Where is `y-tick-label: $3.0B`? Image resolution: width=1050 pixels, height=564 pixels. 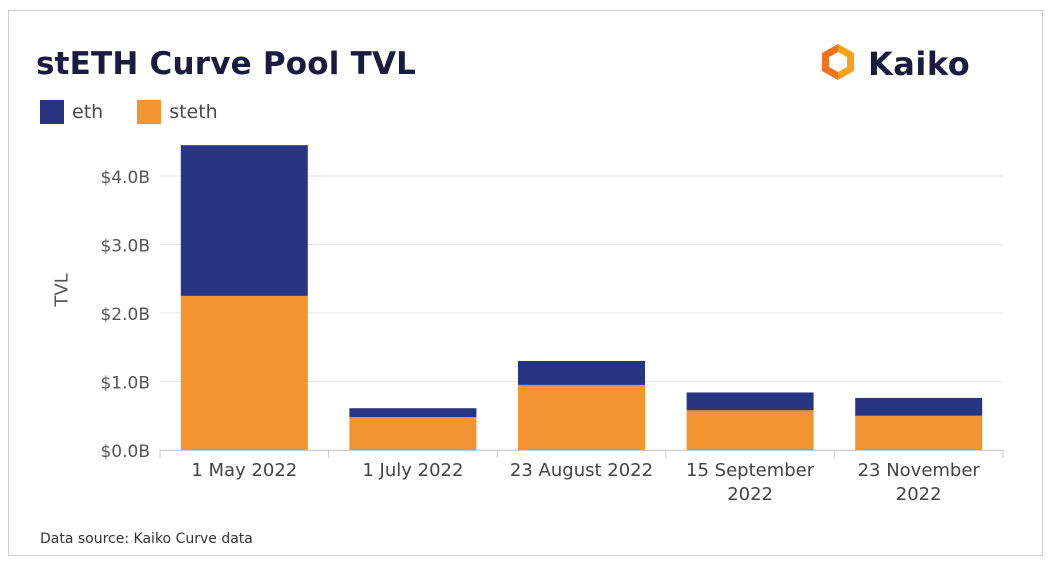
y-tick-label: $3.0B is located at coordinates (125, 247).